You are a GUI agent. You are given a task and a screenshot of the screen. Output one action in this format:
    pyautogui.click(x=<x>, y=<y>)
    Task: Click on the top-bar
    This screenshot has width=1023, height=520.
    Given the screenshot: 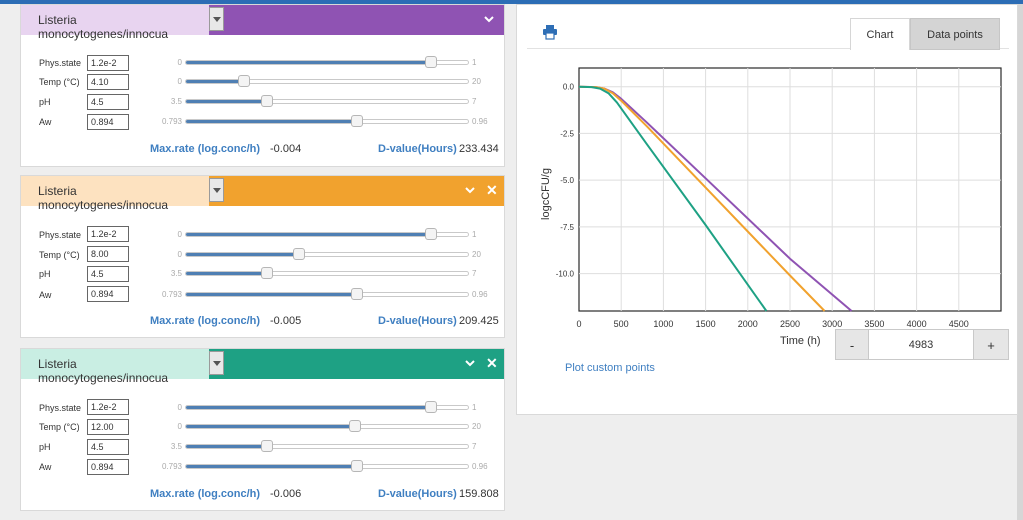 What is the action you would take?
    pyautogui.click(x=511, y=2)
    